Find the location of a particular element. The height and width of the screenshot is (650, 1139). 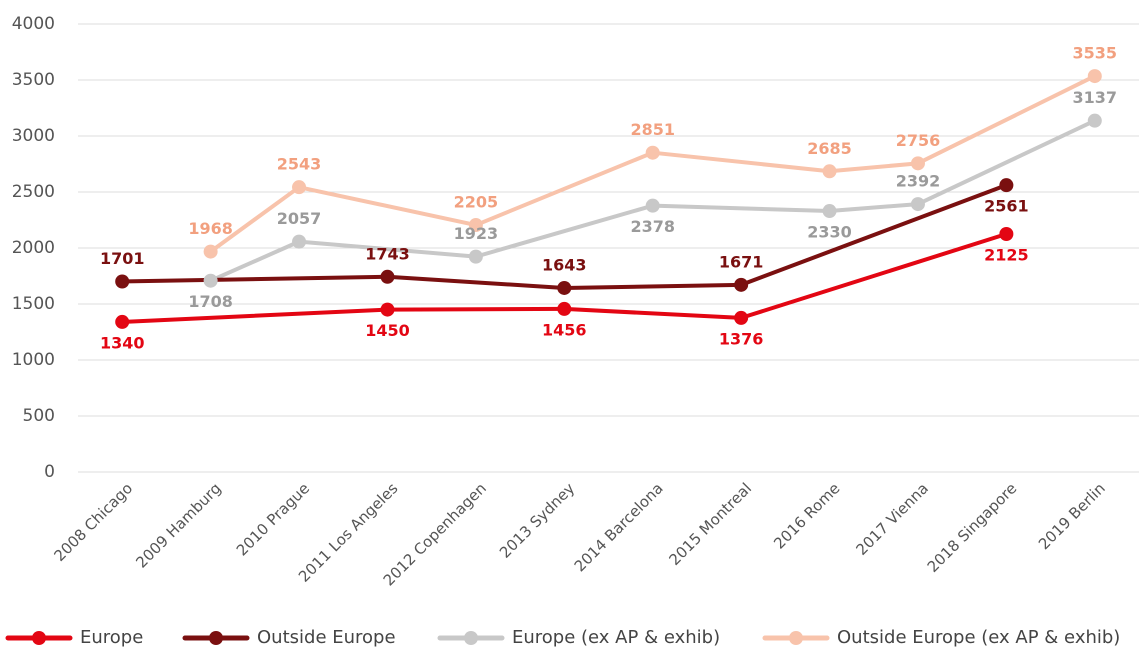

legend-label: Outside Europe is located at coordinates (326, 637).